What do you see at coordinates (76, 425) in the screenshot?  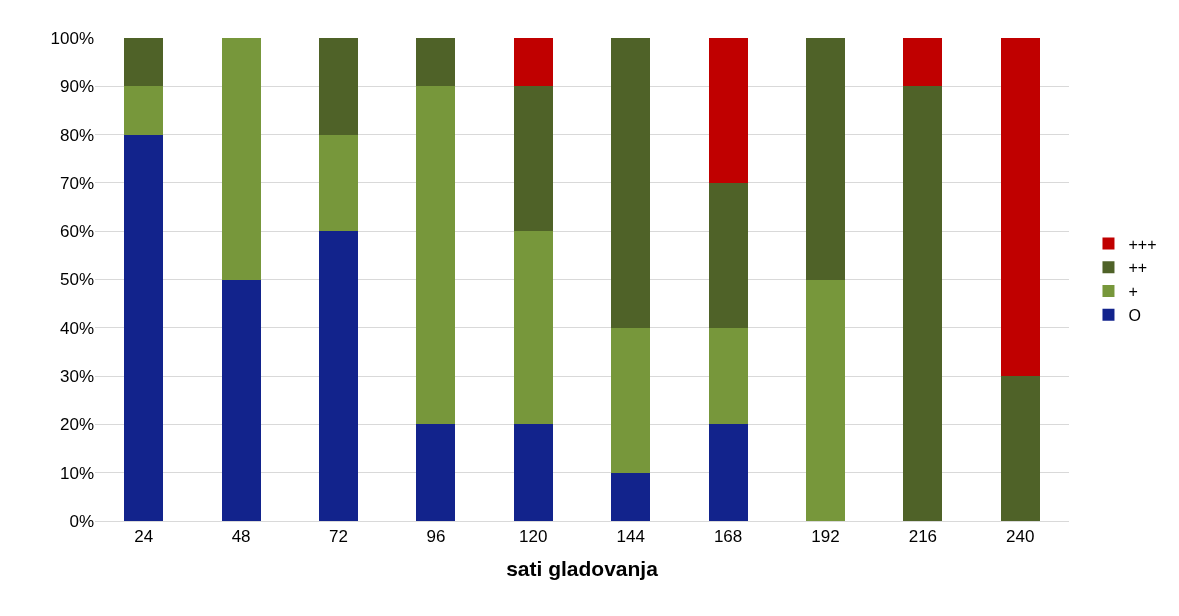 I see `y-tick-label: 20%` at bounding box center [76, 425].